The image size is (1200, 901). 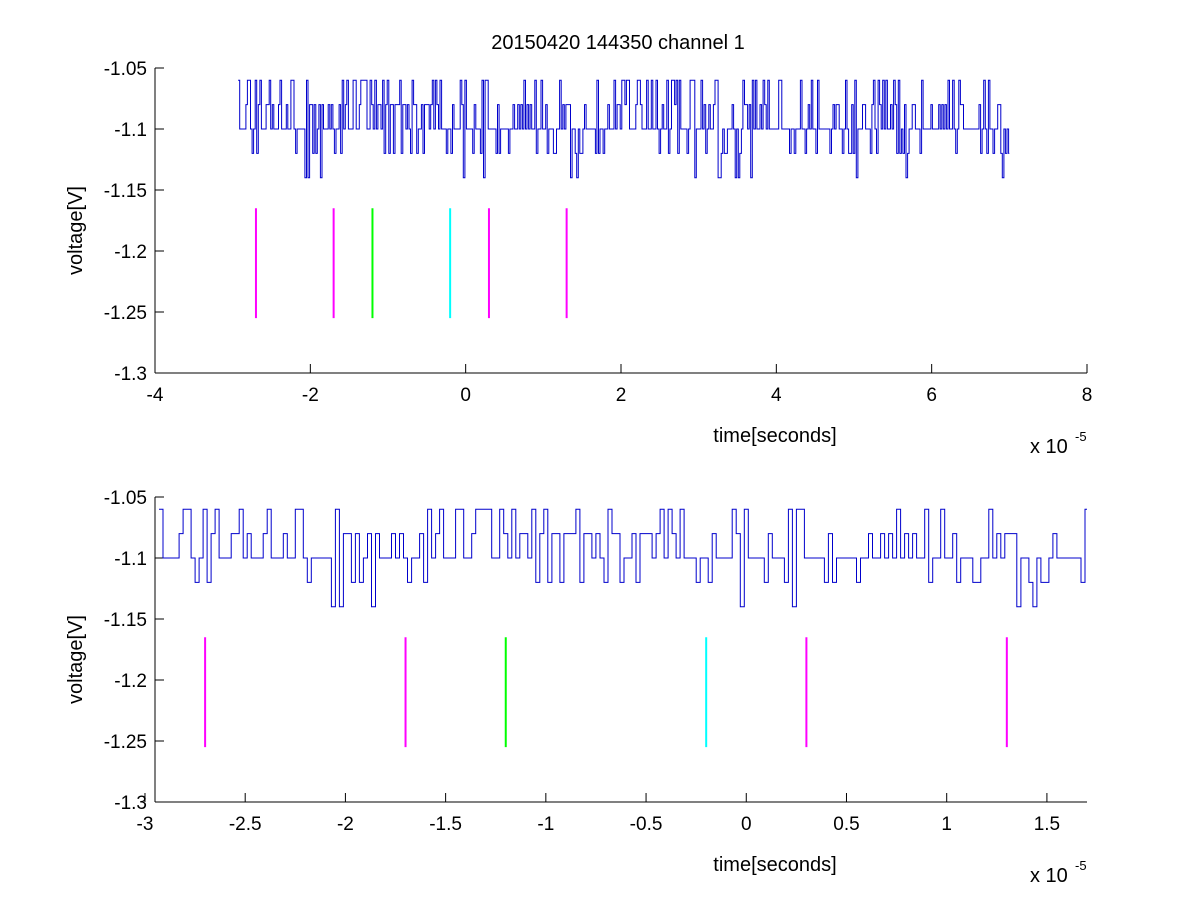 What do you see at coordinates (545, 824) in the screenshot?
I see `x-tick-label: -1` at bounding box center [545, 824].